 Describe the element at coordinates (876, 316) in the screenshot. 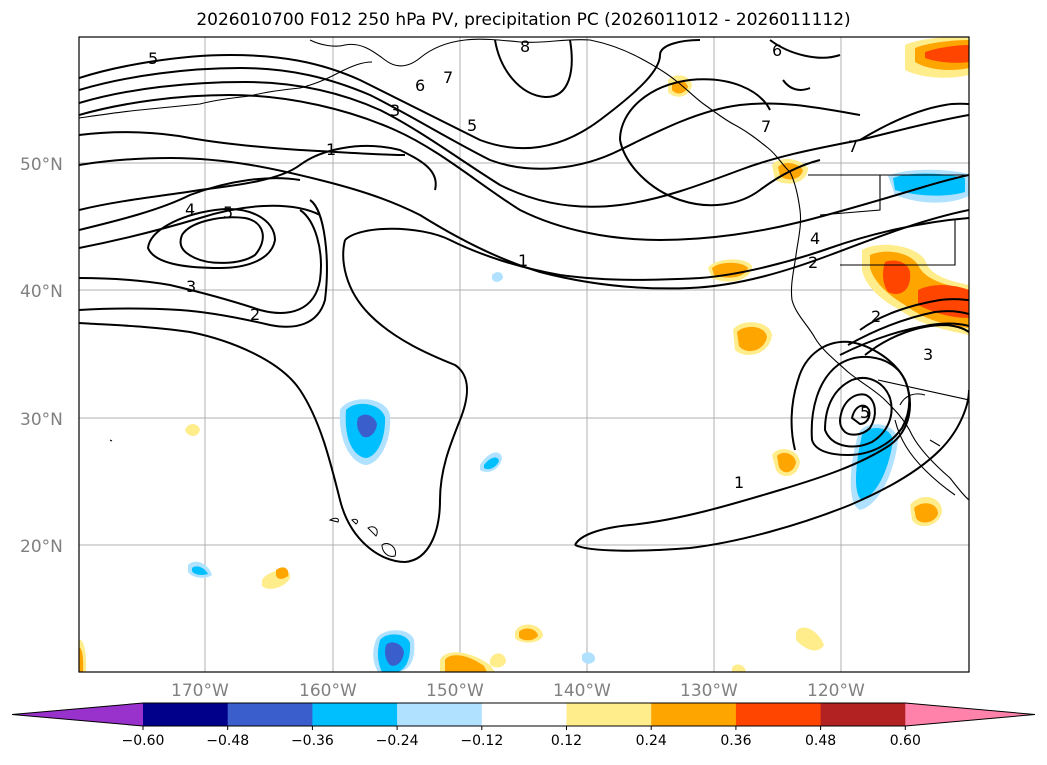

I see `contour-label-2c: 2` at that location.